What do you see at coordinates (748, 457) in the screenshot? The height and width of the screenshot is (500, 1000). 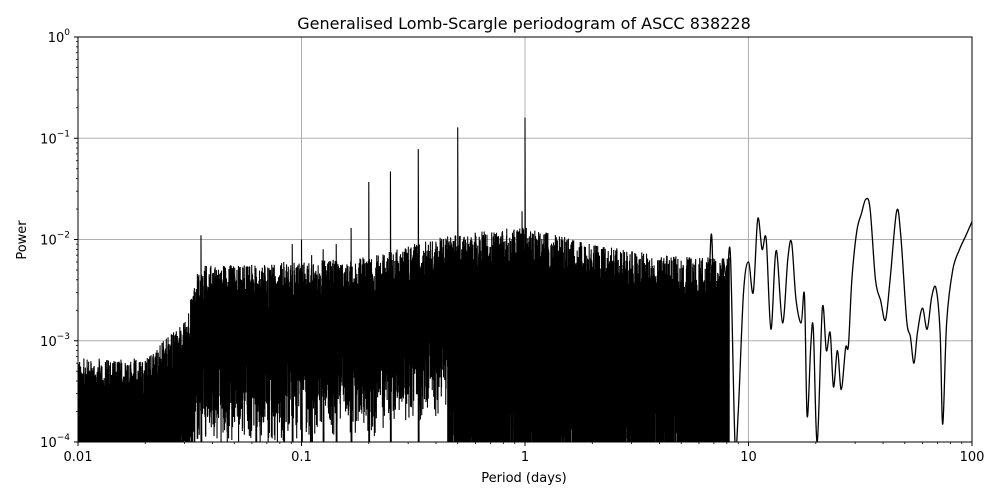 I see `x-tick-label: 10` at bounding box center [748, 457].